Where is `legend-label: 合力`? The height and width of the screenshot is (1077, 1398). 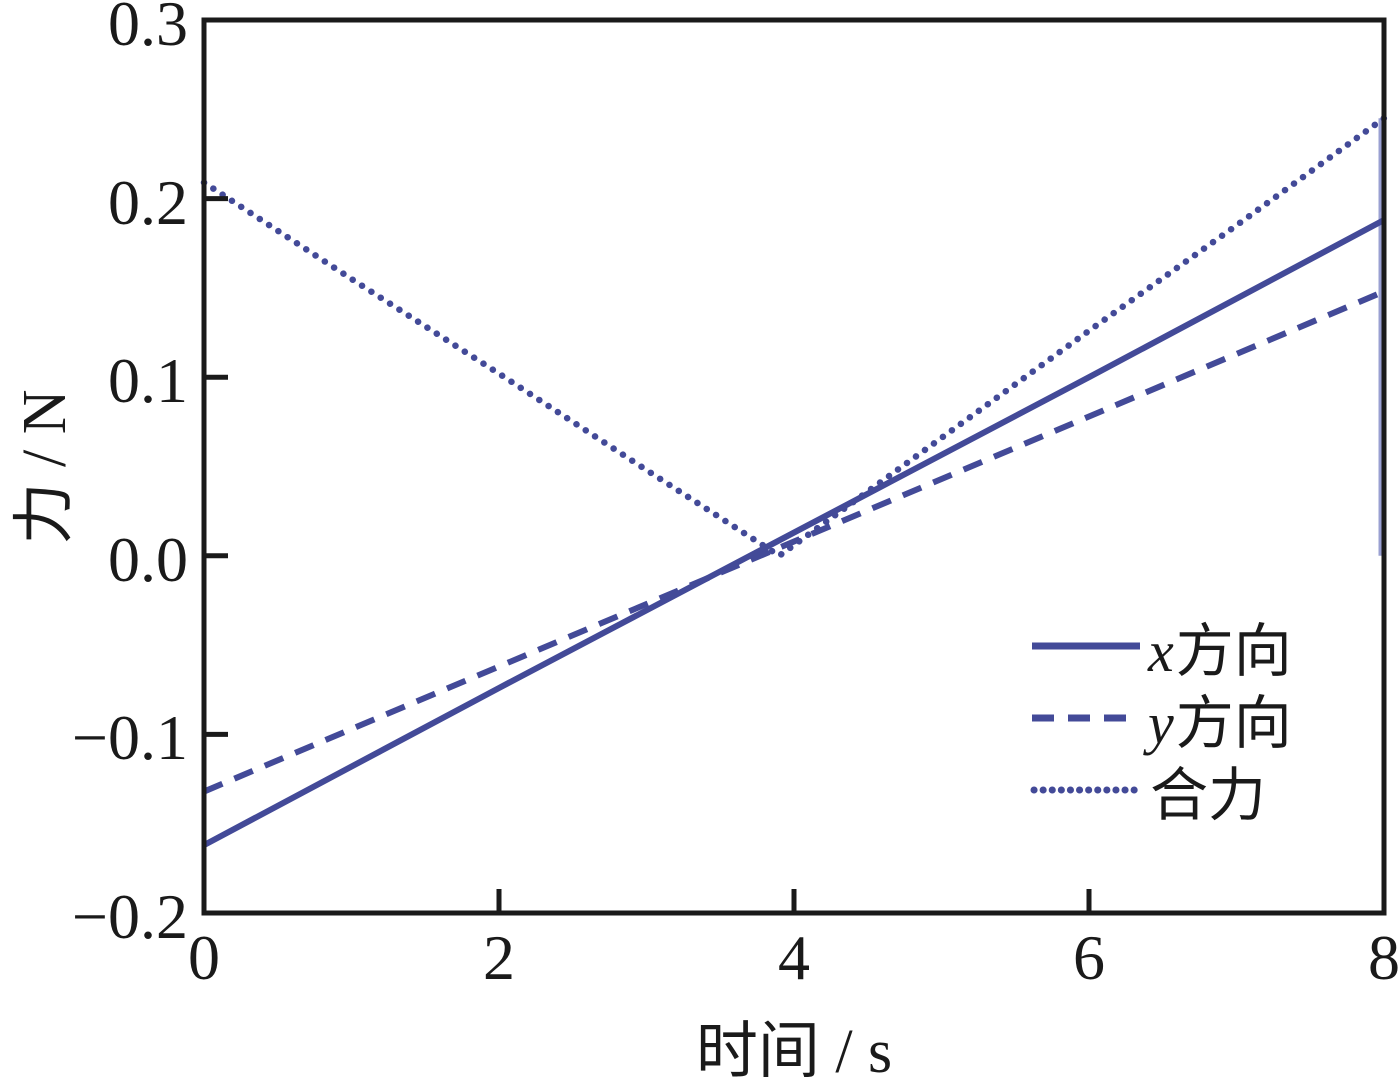
legend-label: 合力 is located at coordinates (1207, 790).